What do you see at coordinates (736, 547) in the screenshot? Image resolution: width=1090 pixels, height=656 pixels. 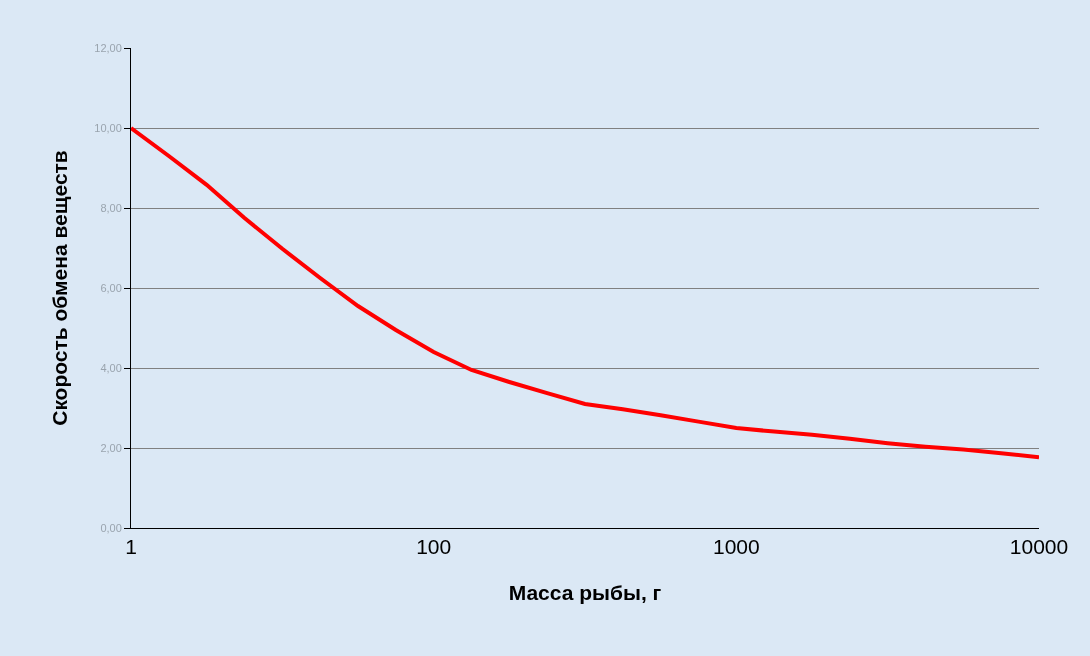 I see `x-tick-label: 1000` at bounding box center [736, 547].